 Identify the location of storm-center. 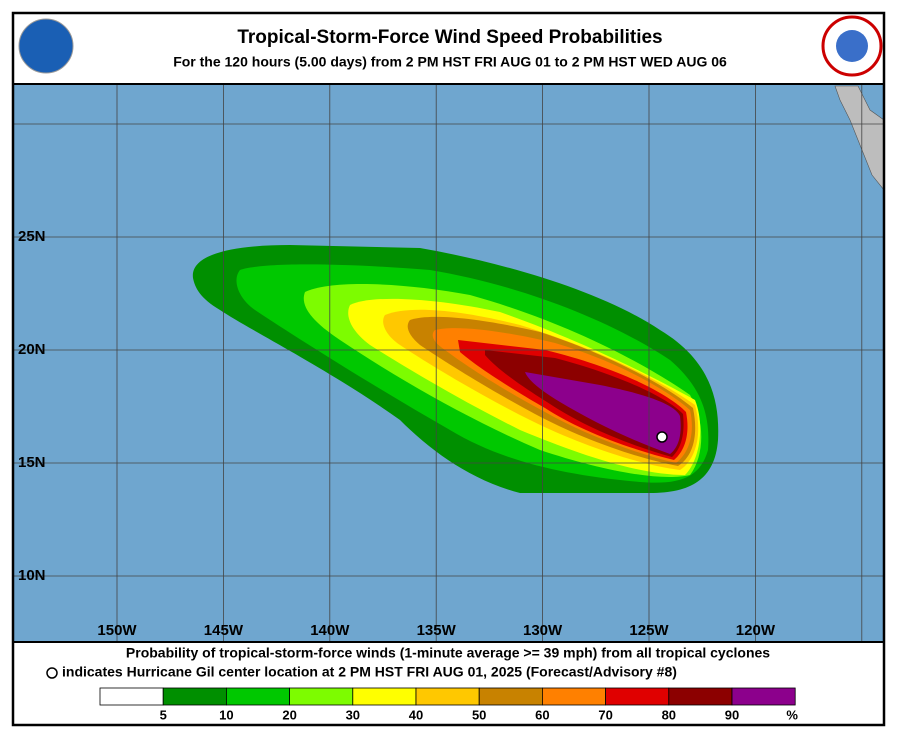
(662, 437).